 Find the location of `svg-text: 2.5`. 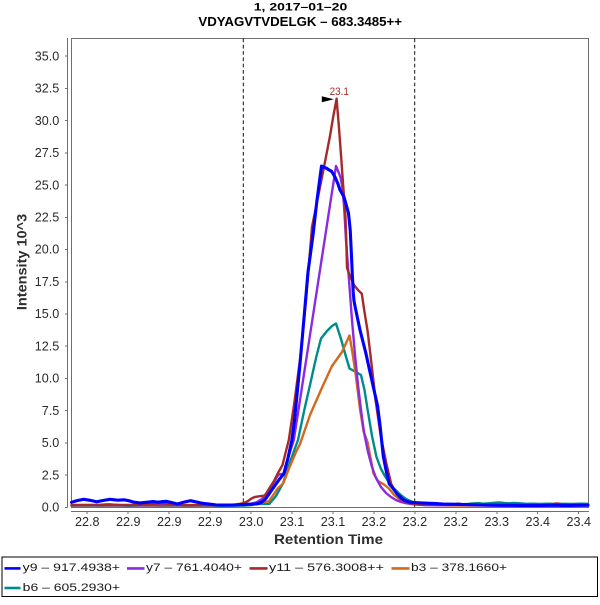

svg-text: 2.5 is located at coordinates (51, 475).